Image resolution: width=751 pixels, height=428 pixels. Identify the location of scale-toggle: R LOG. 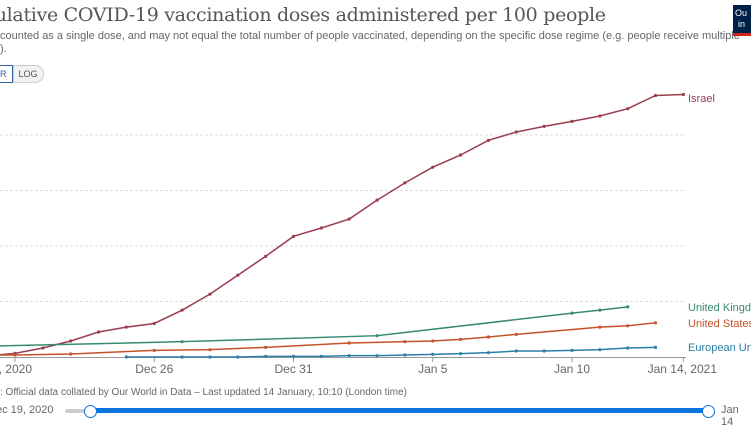
(22, 74).